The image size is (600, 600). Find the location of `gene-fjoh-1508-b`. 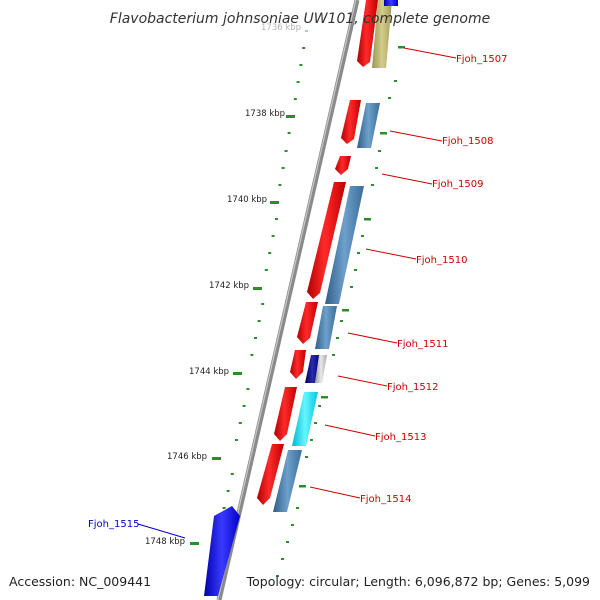

gene-fjoh-1508-b is located at coordinates (368, 125).